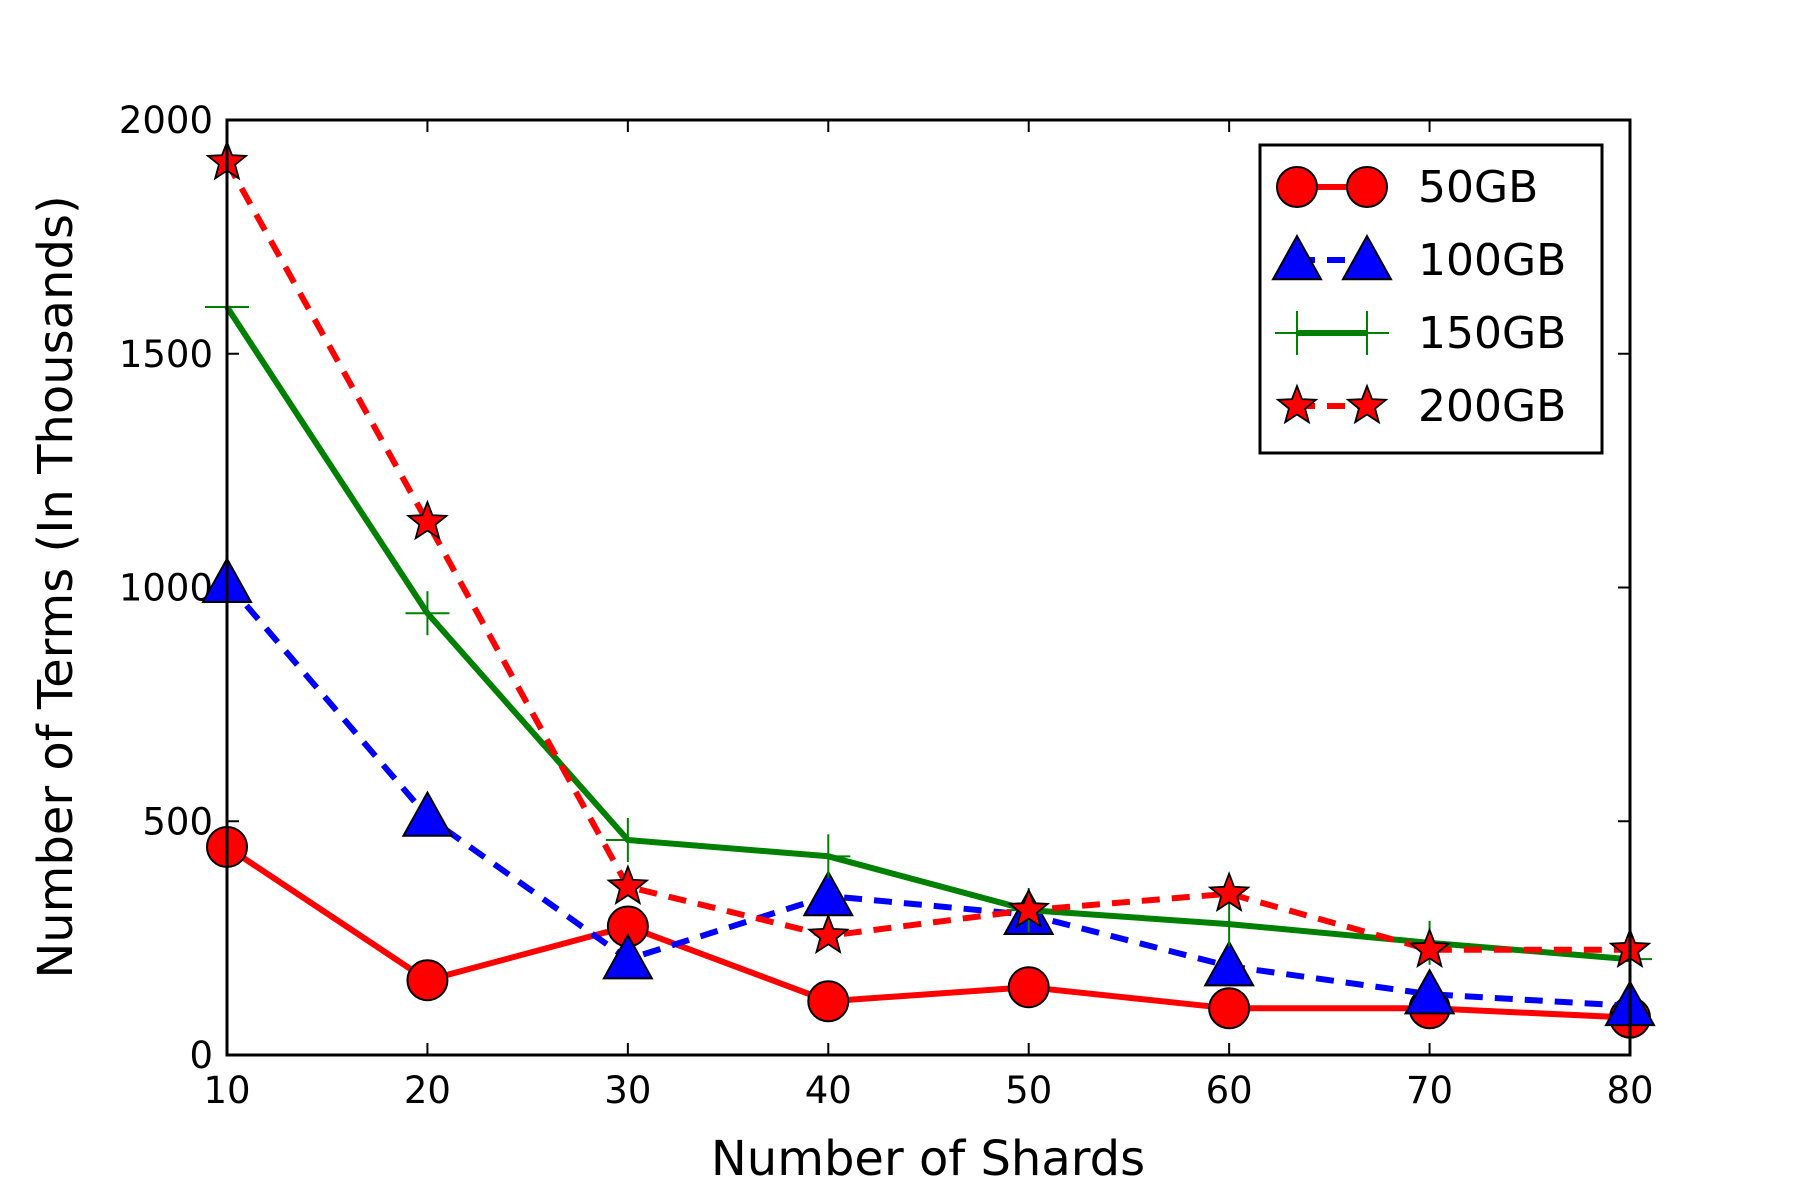 The image size is (1800, 1200). I want to click on y-tick-labels: 0 500 1000 1500 2000, so click(166, 588).